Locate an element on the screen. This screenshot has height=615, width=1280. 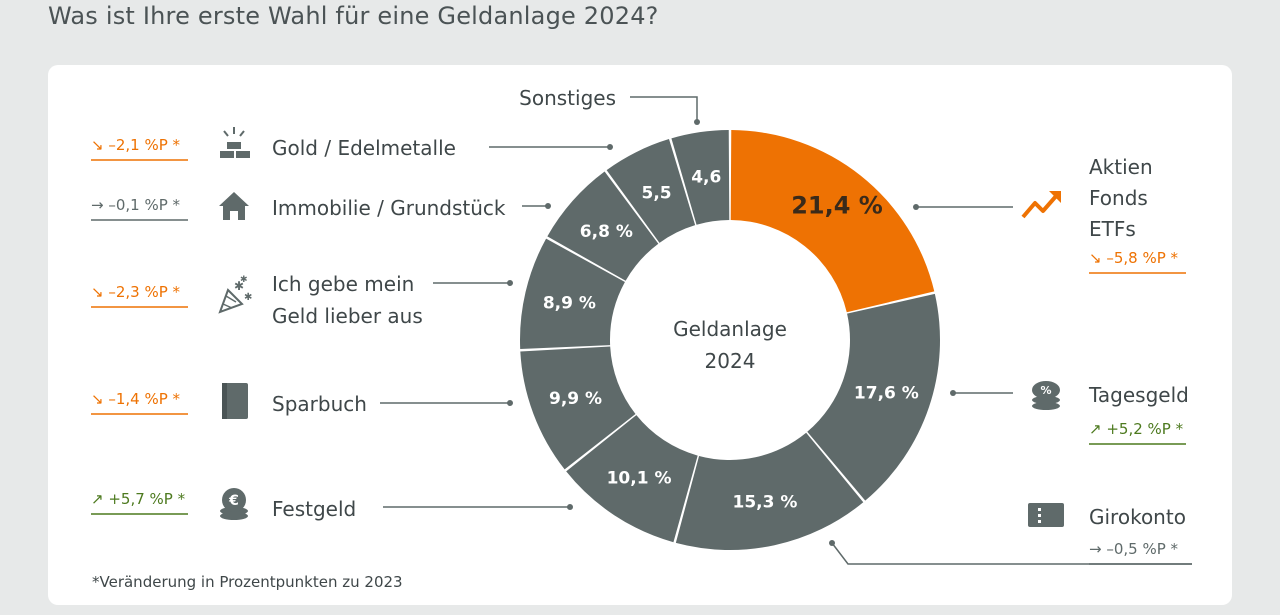
gold-bars-icon is located at coordinates (235, 142).